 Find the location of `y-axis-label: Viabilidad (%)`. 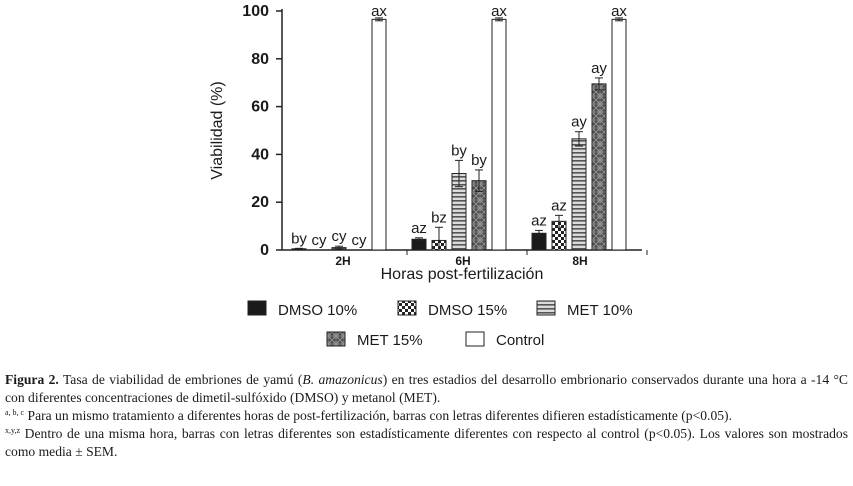

y-axis-label: Viabilidad (%) is located at coordinates (217, 130).